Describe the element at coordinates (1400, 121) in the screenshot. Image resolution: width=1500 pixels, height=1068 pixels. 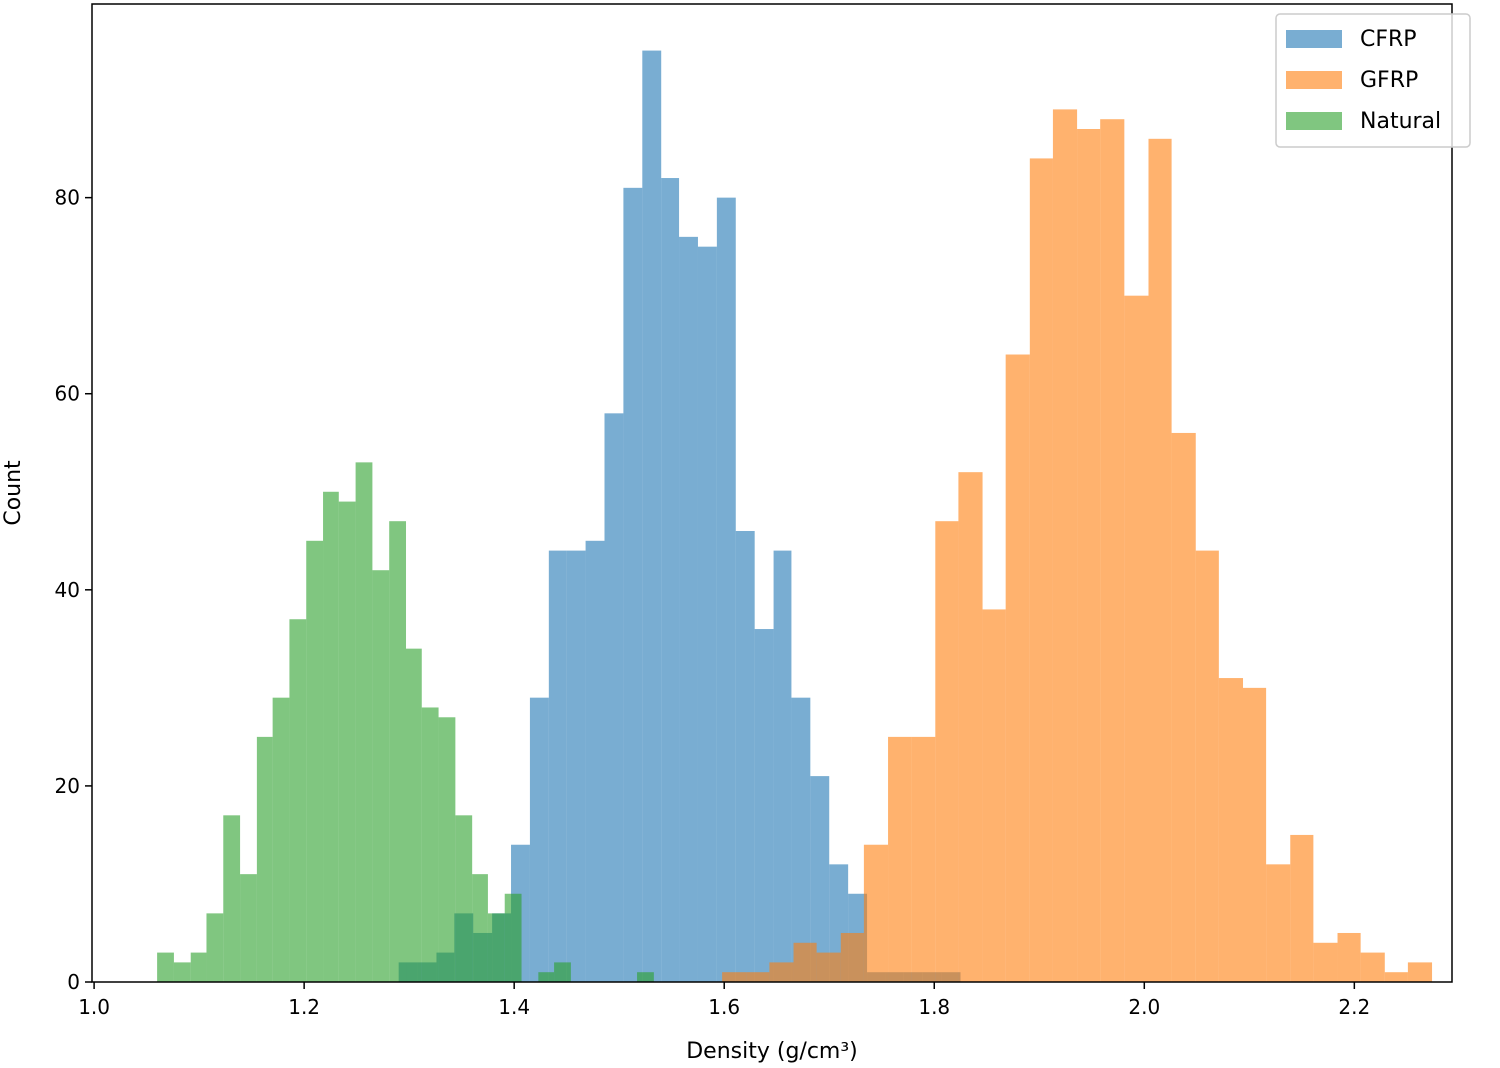
I see `legend-label: Natural` at that location.